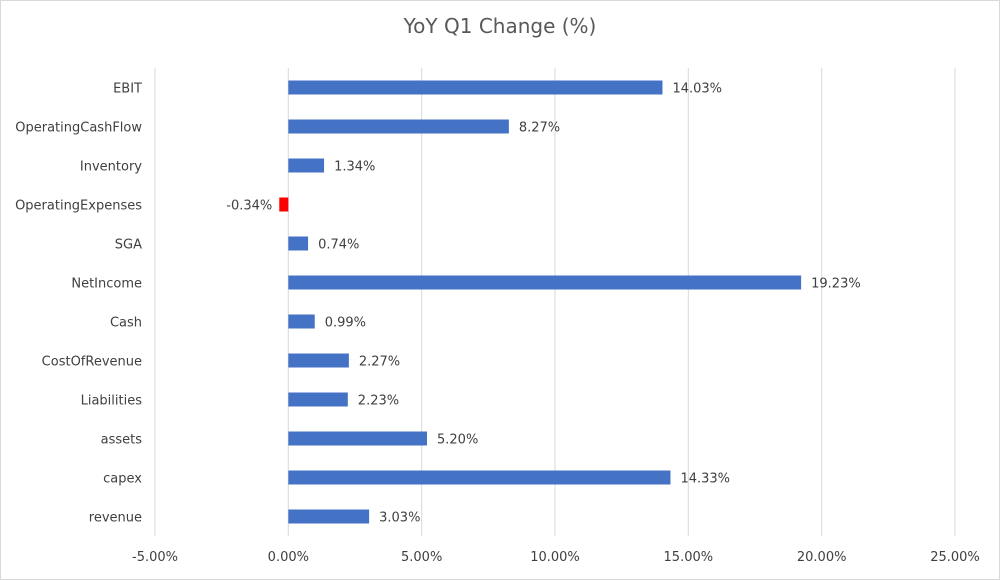 This screenshot has height=580, width=1000. I want to click on category-label: OperatingCashFlow, so click(78, 128).